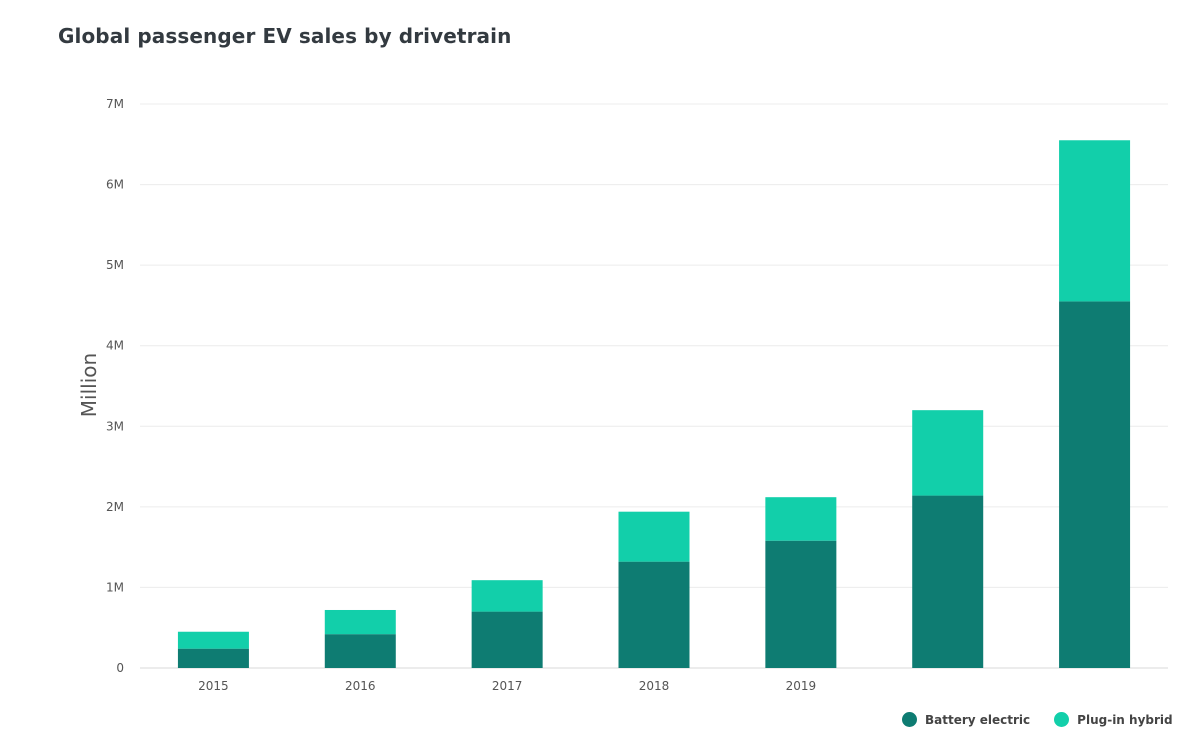 This screenshot has height=740, width=1200. What do you see at coordinates (654, 686) in the screenshot?
I see `x-tick-label: 2018` at bounding box center [654, 686].